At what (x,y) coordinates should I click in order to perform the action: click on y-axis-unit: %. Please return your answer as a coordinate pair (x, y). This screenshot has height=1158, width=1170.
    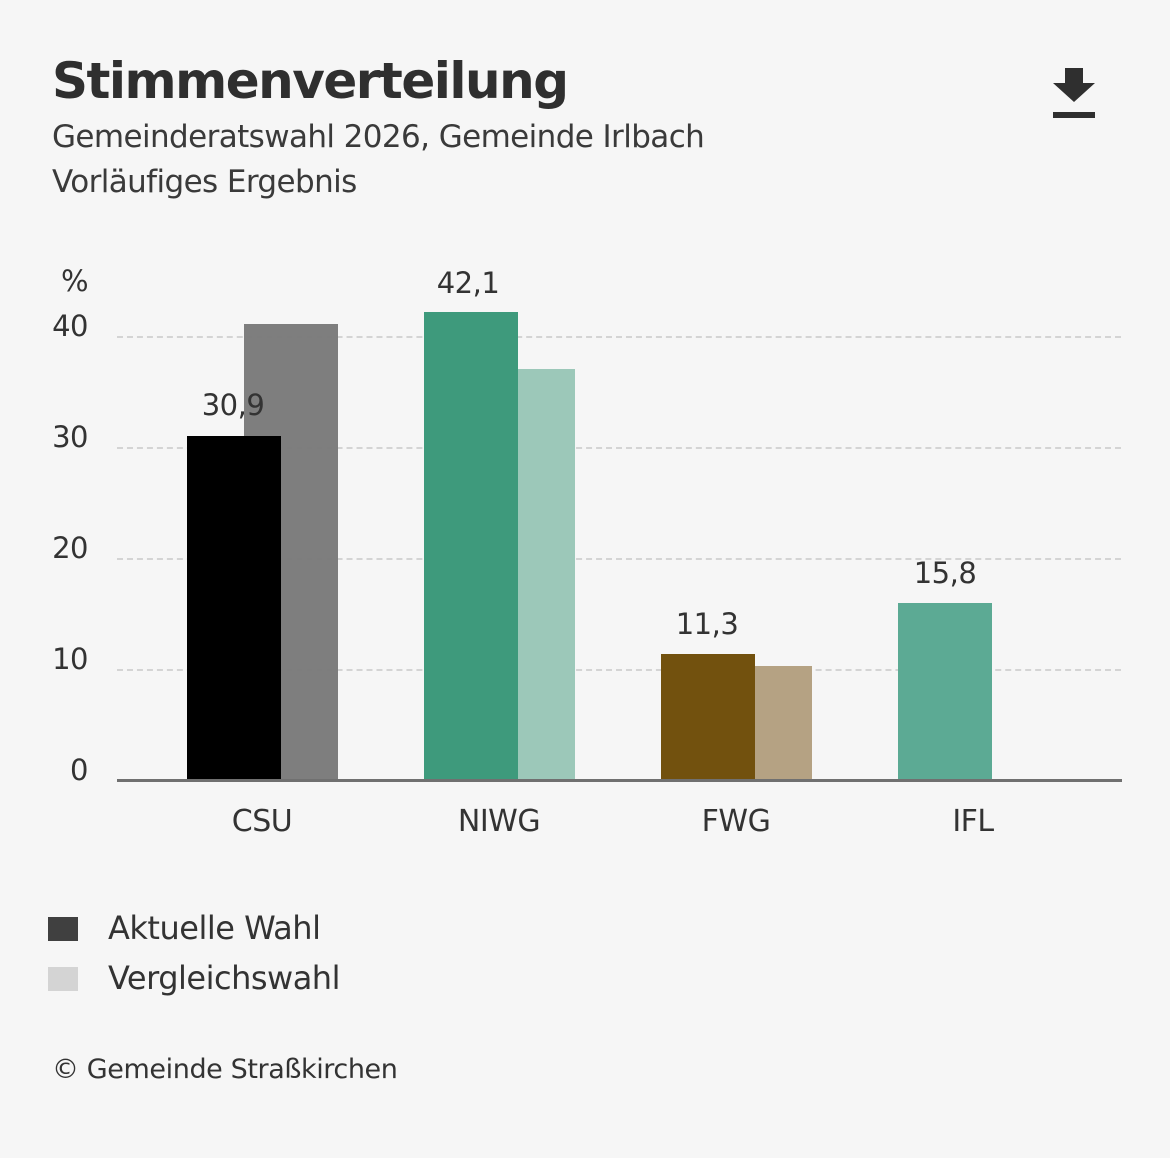
    Looking at the image, I should click on (74, 281).